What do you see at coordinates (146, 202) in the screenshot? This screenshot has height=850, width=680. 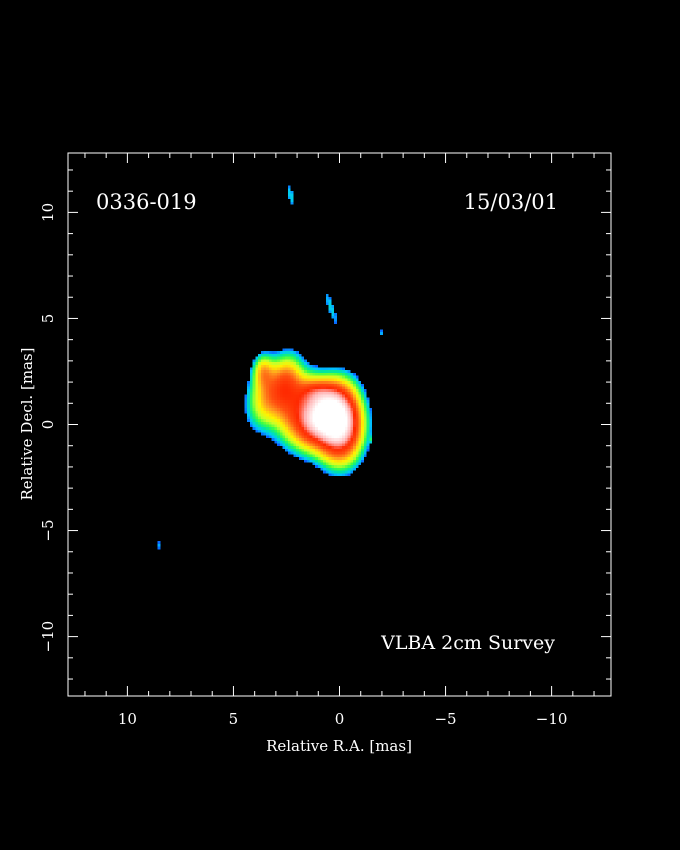 I see `source-label: 0336-019` at bounding box center [146, 202].